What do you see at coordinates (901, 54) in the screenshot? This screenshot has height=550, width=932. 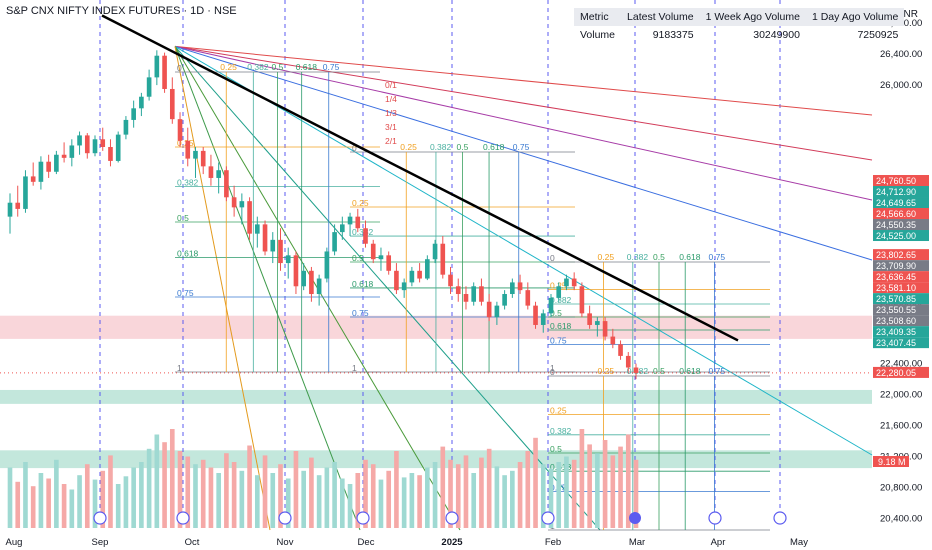 I see `y-axis-tick-label: 26,400.00` at bounding box center [901, 54].